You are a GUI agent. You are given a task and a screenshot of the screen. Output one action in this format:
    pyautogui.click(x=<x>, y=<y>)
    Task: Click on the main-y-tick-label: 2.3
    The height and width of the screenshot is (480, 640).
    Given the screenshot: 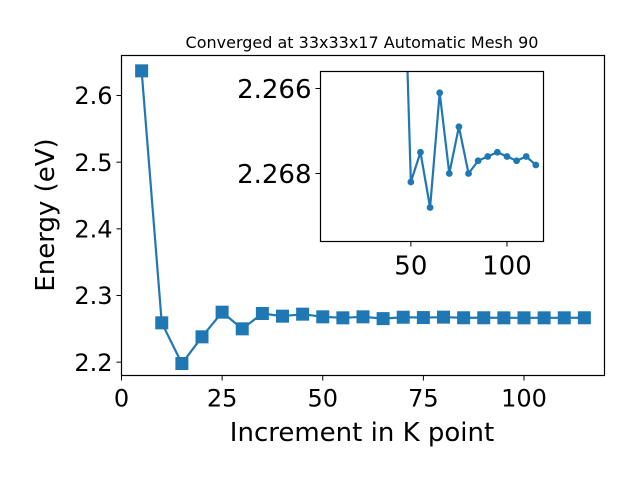 What is the action you would take?
    pyautogui.click(x=93, y=296)
    